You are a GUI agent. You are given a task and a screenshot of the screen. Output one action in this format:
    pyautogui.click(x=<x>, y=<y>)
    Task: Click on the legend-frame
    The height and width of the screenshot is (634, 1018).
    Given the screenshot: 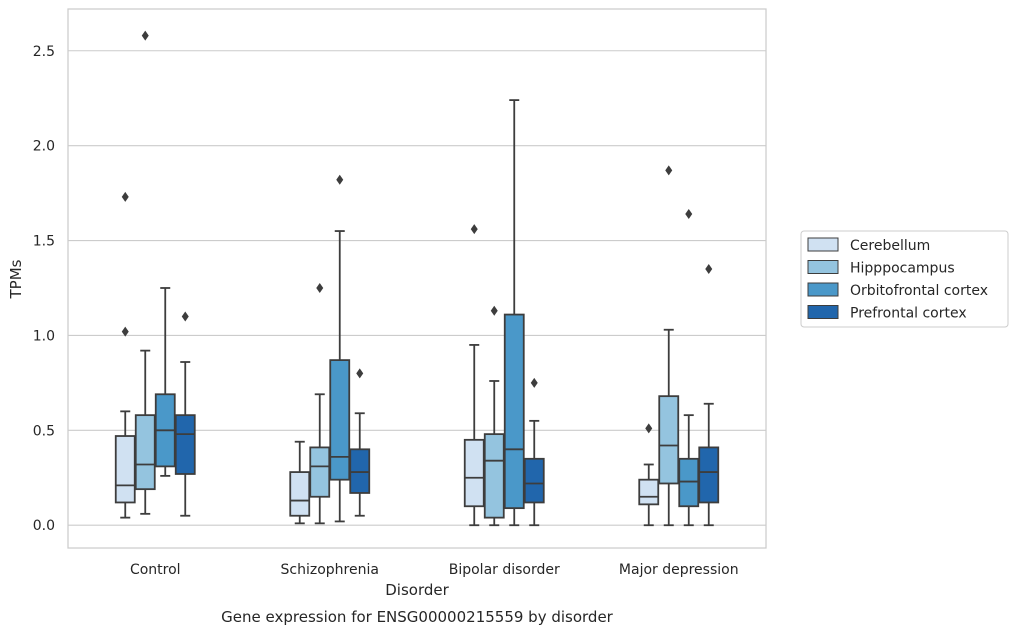 What is the action you would take?
    pyautogui.click(x=904, y=279)
    